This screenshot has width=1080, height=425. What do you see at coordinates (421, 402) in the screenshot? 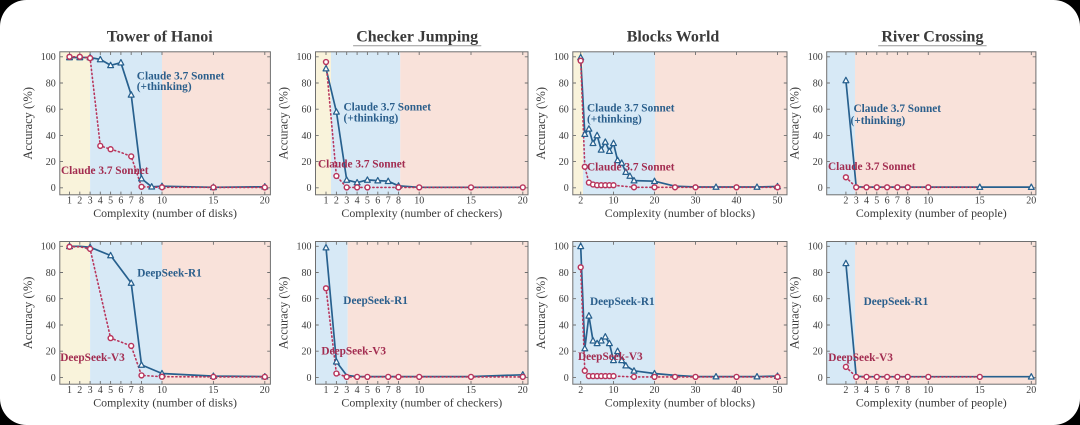
I see `svg-text:Complexity (number of checkers: Complexity (number of checkers)` at bounding box center [421, 402].